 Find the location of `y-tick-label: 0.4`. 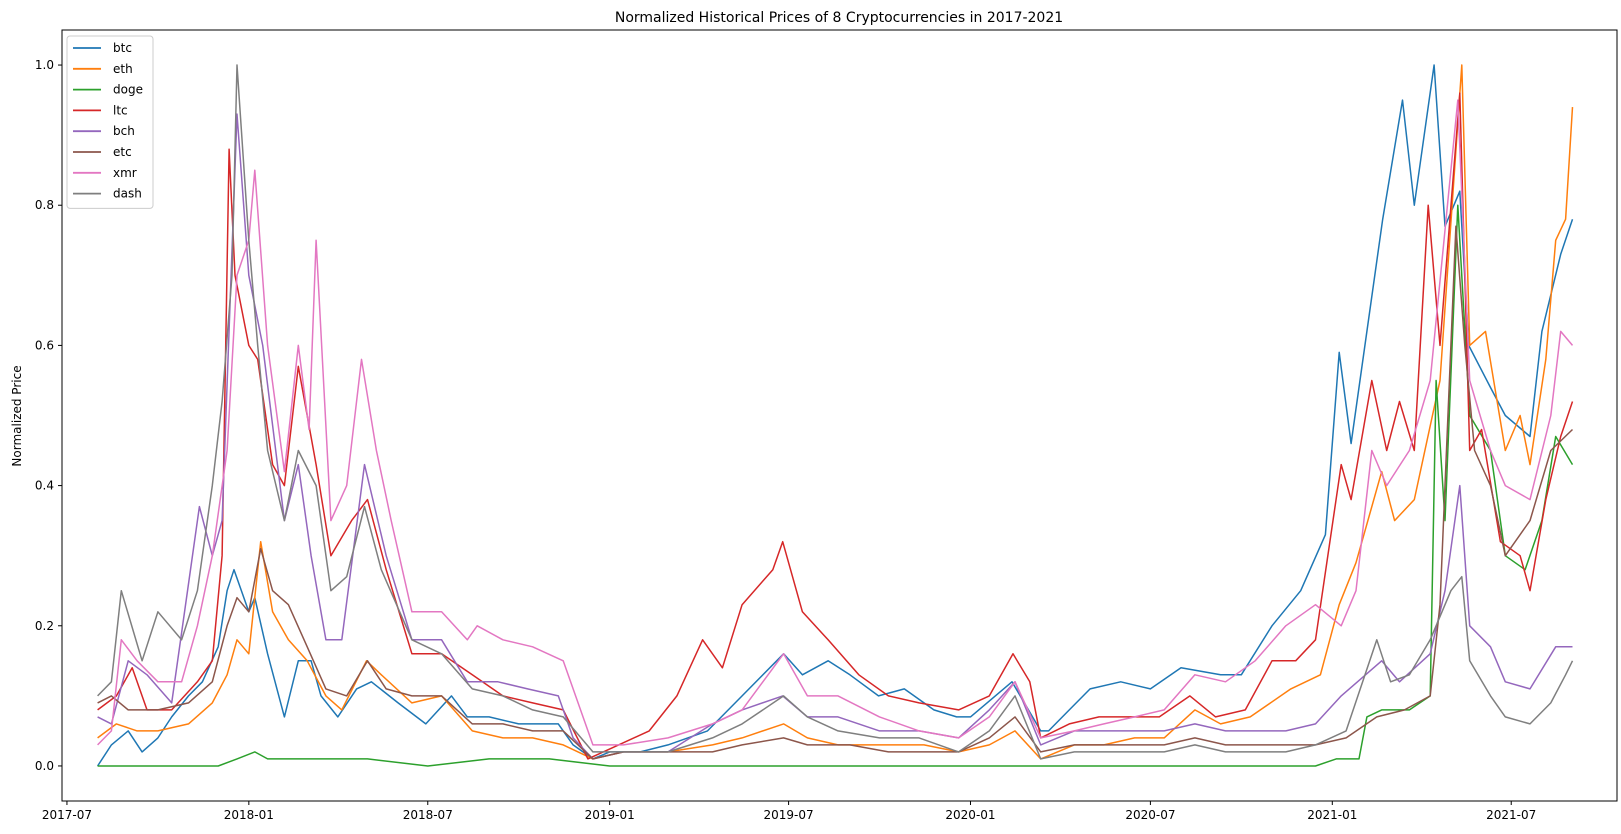

y-tick-label: 0.4 is located at coordinates (44, 486).